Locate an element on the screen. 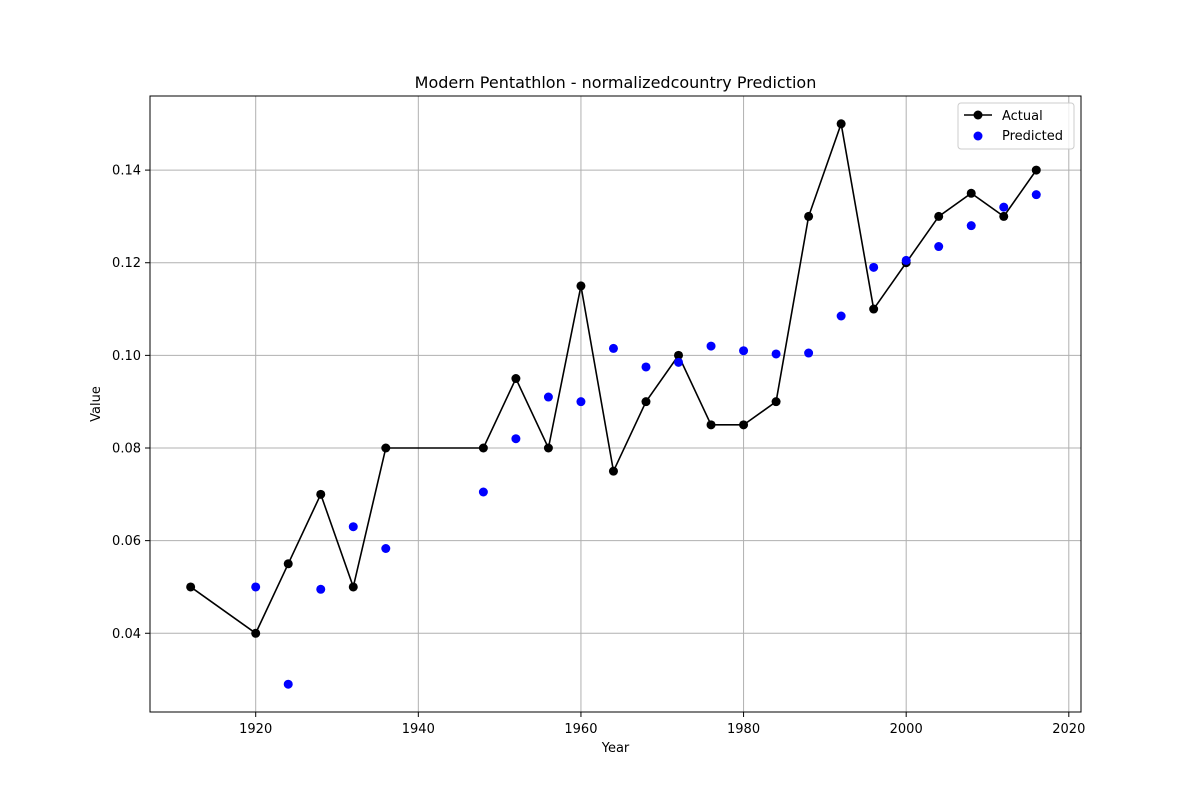 This screenshot has height=800, width=1200. x-tick-label: 2020 is located at coordinates (1068, 729).